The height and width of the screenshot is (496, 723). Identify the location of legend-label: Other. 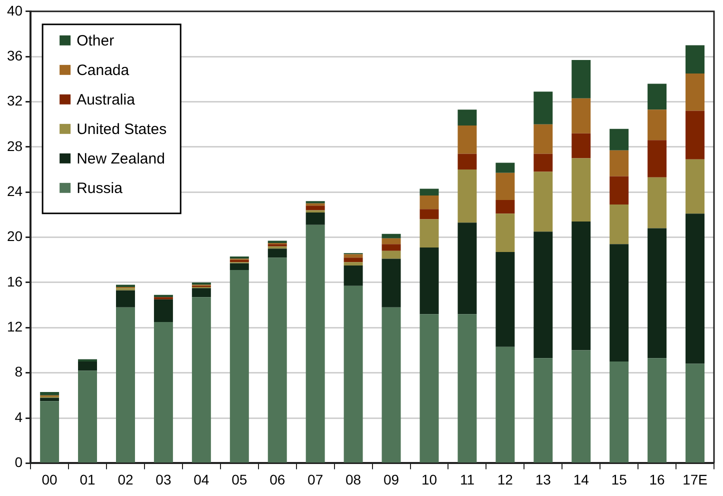
(95, 41).